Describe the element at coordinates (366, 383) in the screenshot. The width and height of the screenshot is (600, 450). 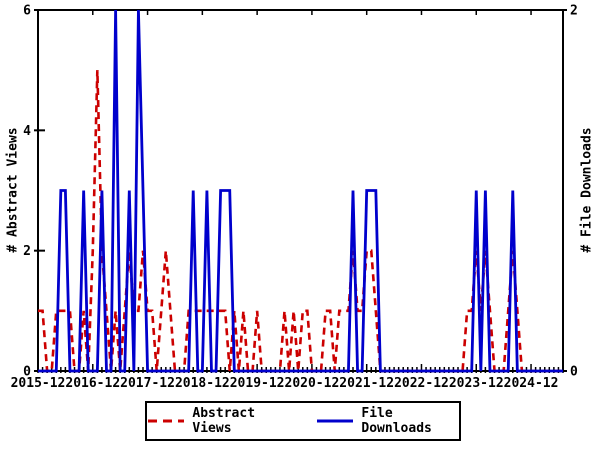
I see `svg-text: 2021-12` at that location.